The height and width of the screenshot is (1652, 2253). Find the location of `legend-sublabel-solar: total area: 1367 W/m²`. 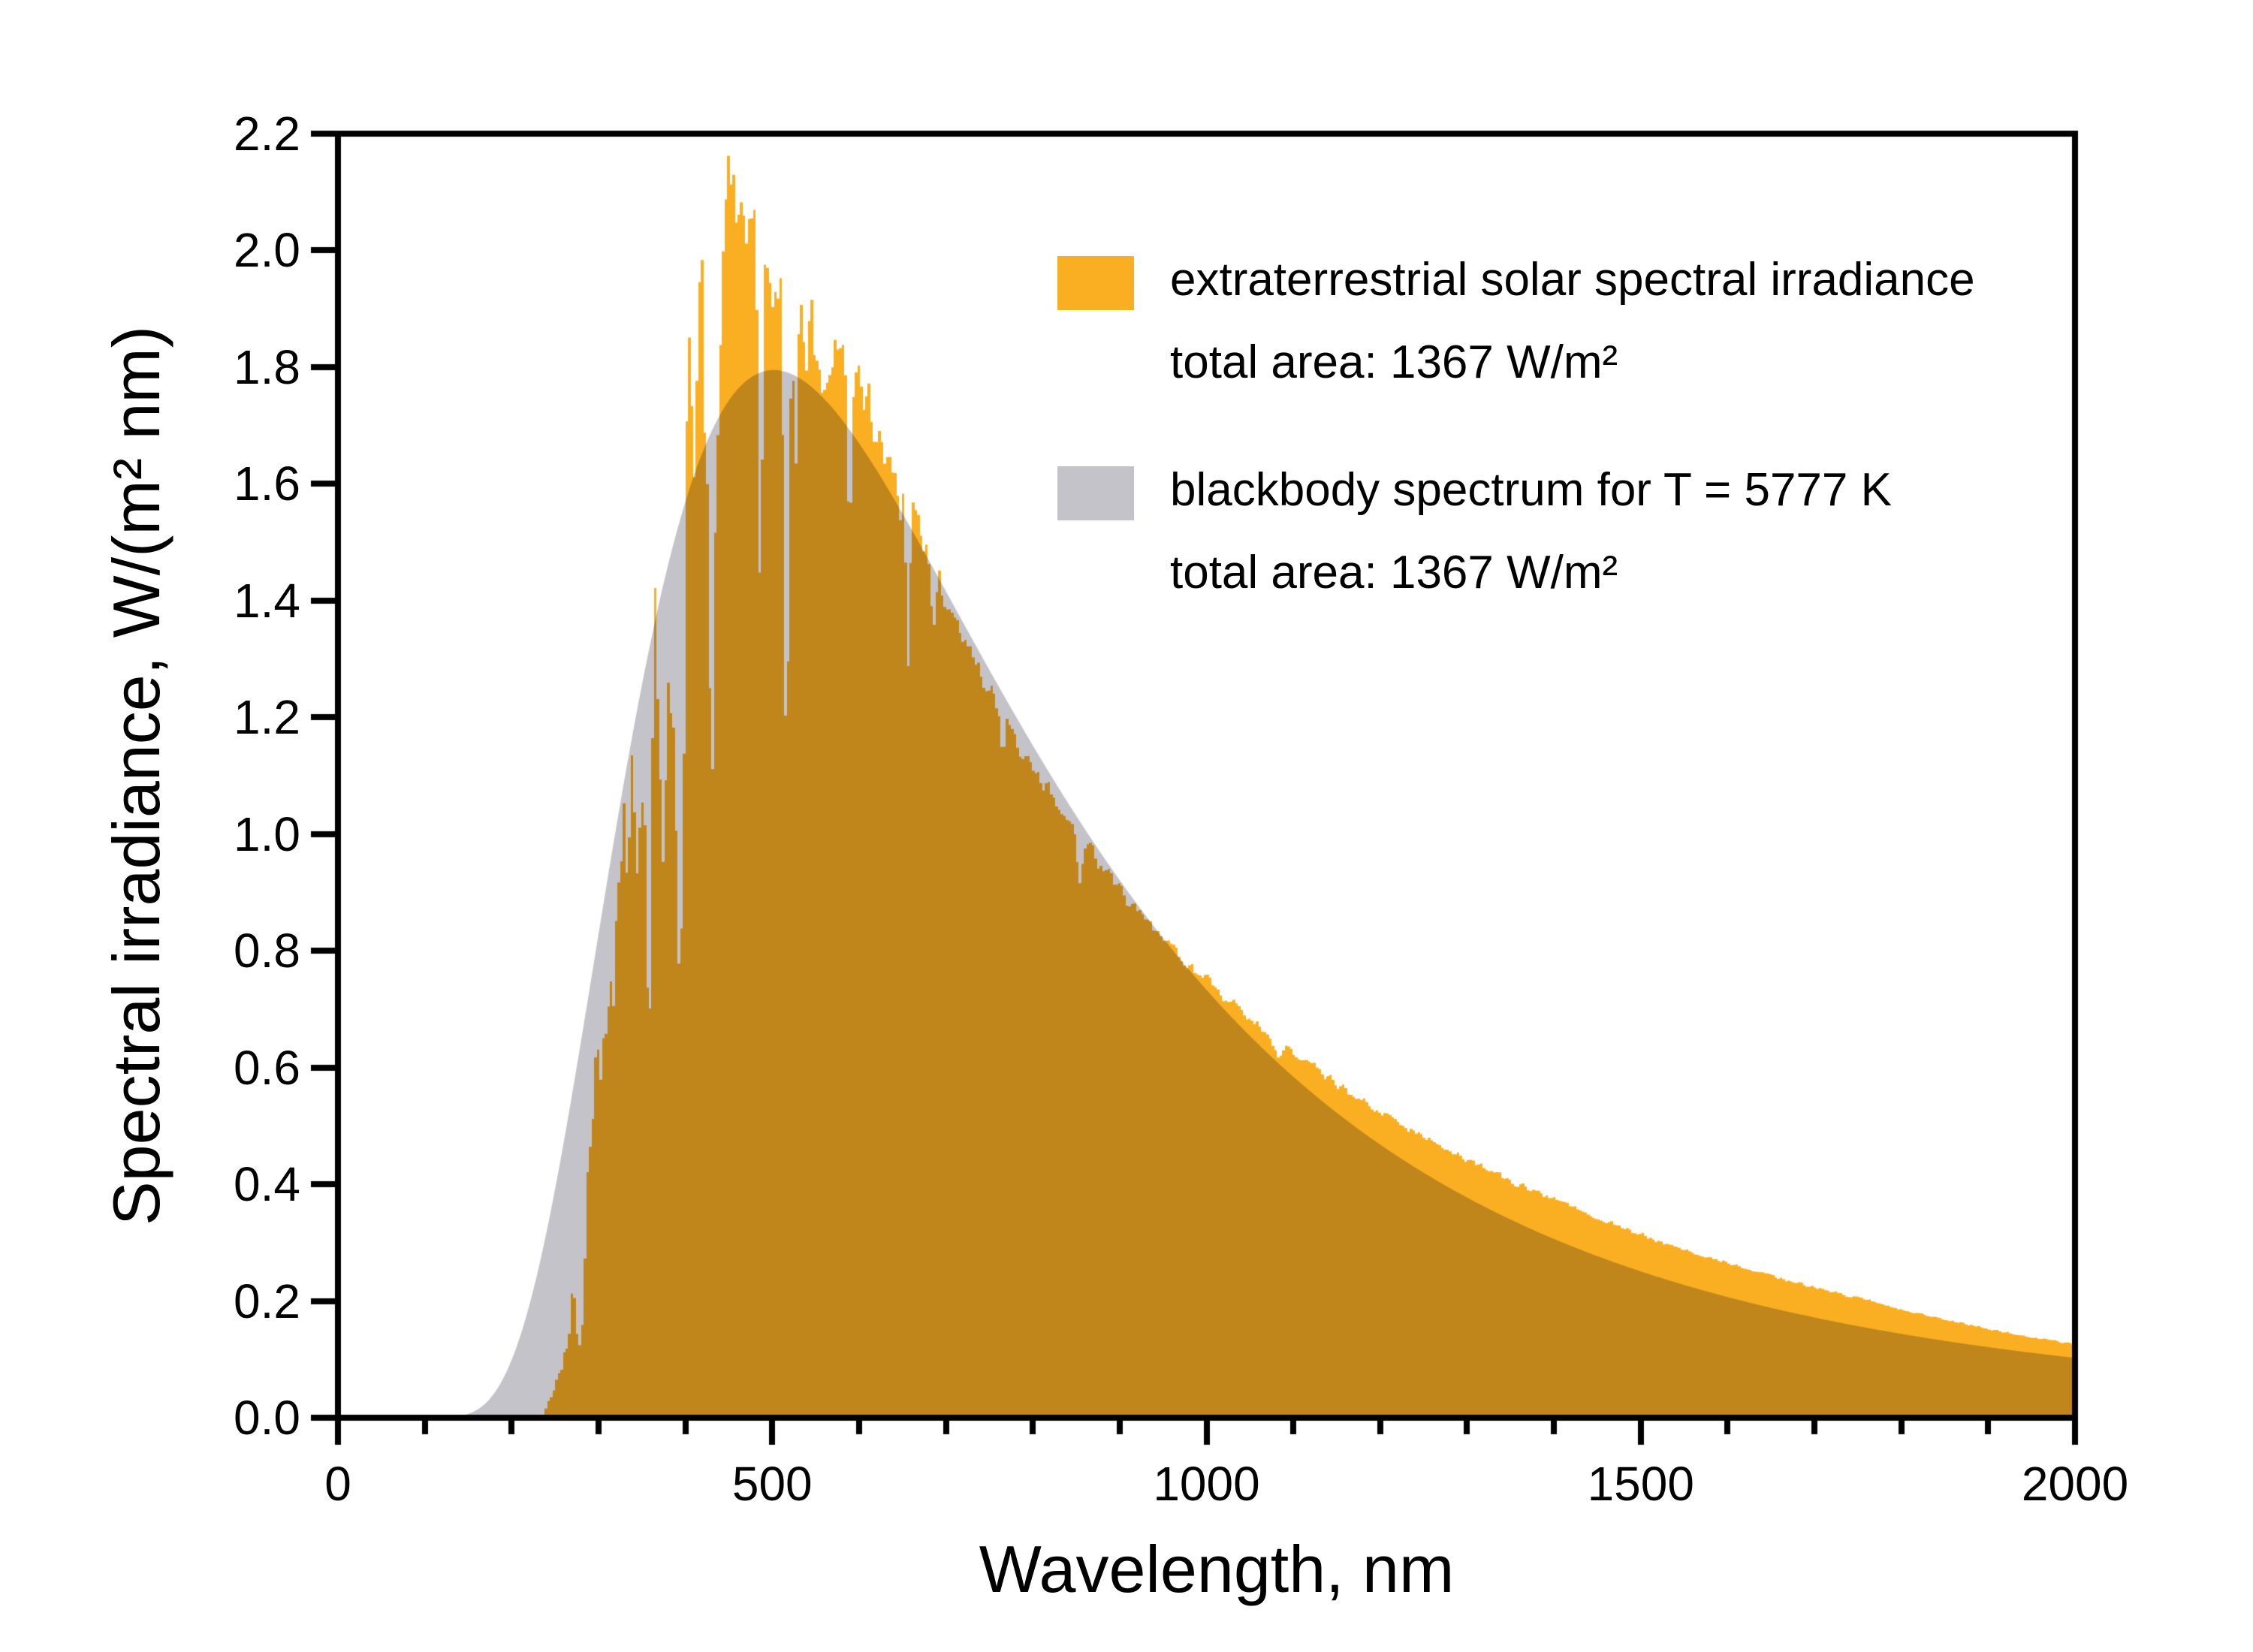

legend-sublabel-solar: total area: 1367 W/m² is located at coordinates (1394, 362).